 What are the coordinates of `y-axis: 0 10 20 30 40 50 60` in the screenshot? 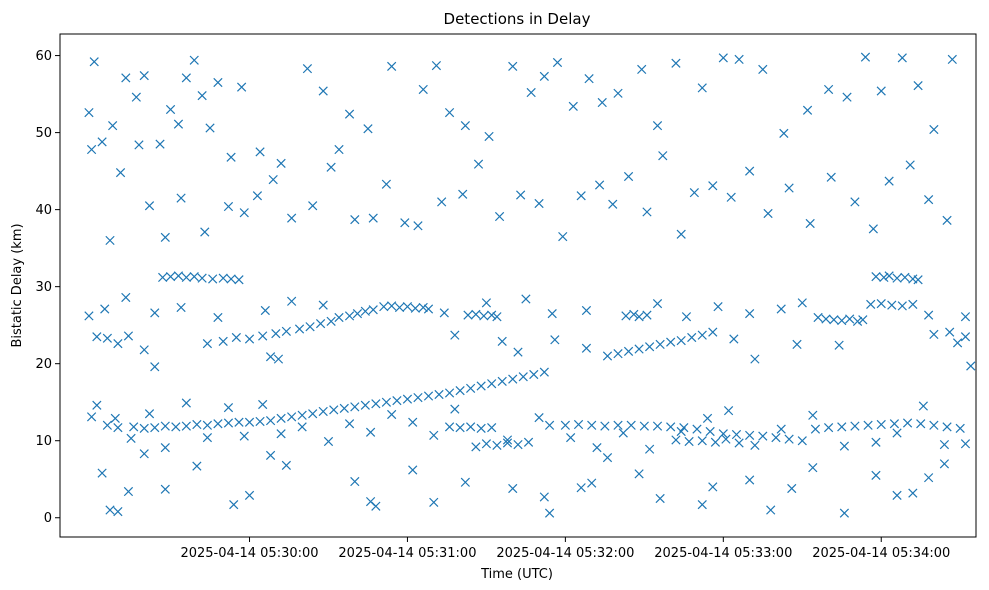 It's located at (47, 287).